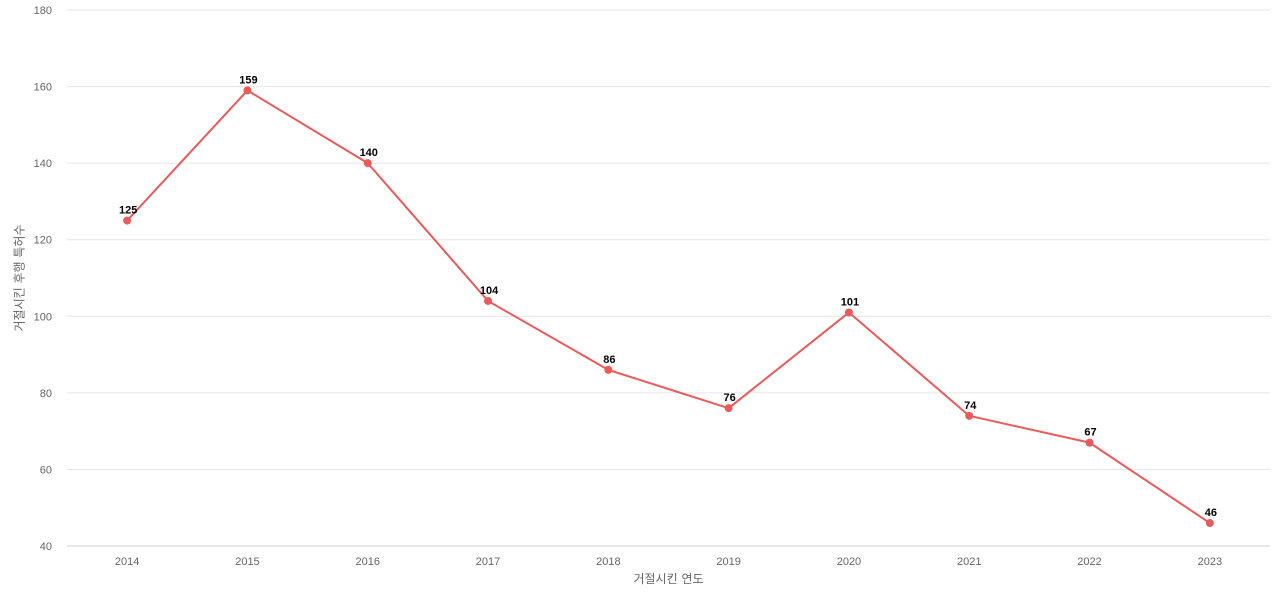 This screenshot has height=600, width=1280. Describe the element at coordinates (369, 153) in the screenshot. I see `data-label: 140` at that location.